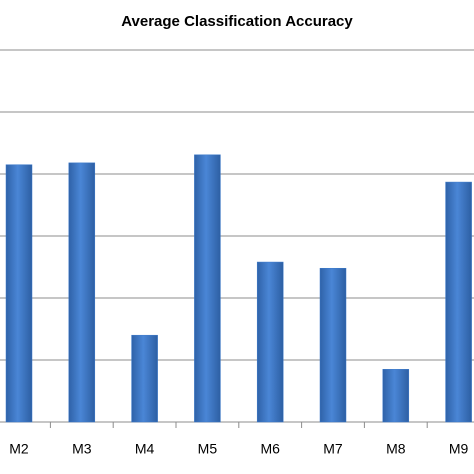 The height and width of the screenshot is (474, 474). Describe the element at coordinates (396, 449) in the screenshot. I see `x-tick-label: M8` at that location.